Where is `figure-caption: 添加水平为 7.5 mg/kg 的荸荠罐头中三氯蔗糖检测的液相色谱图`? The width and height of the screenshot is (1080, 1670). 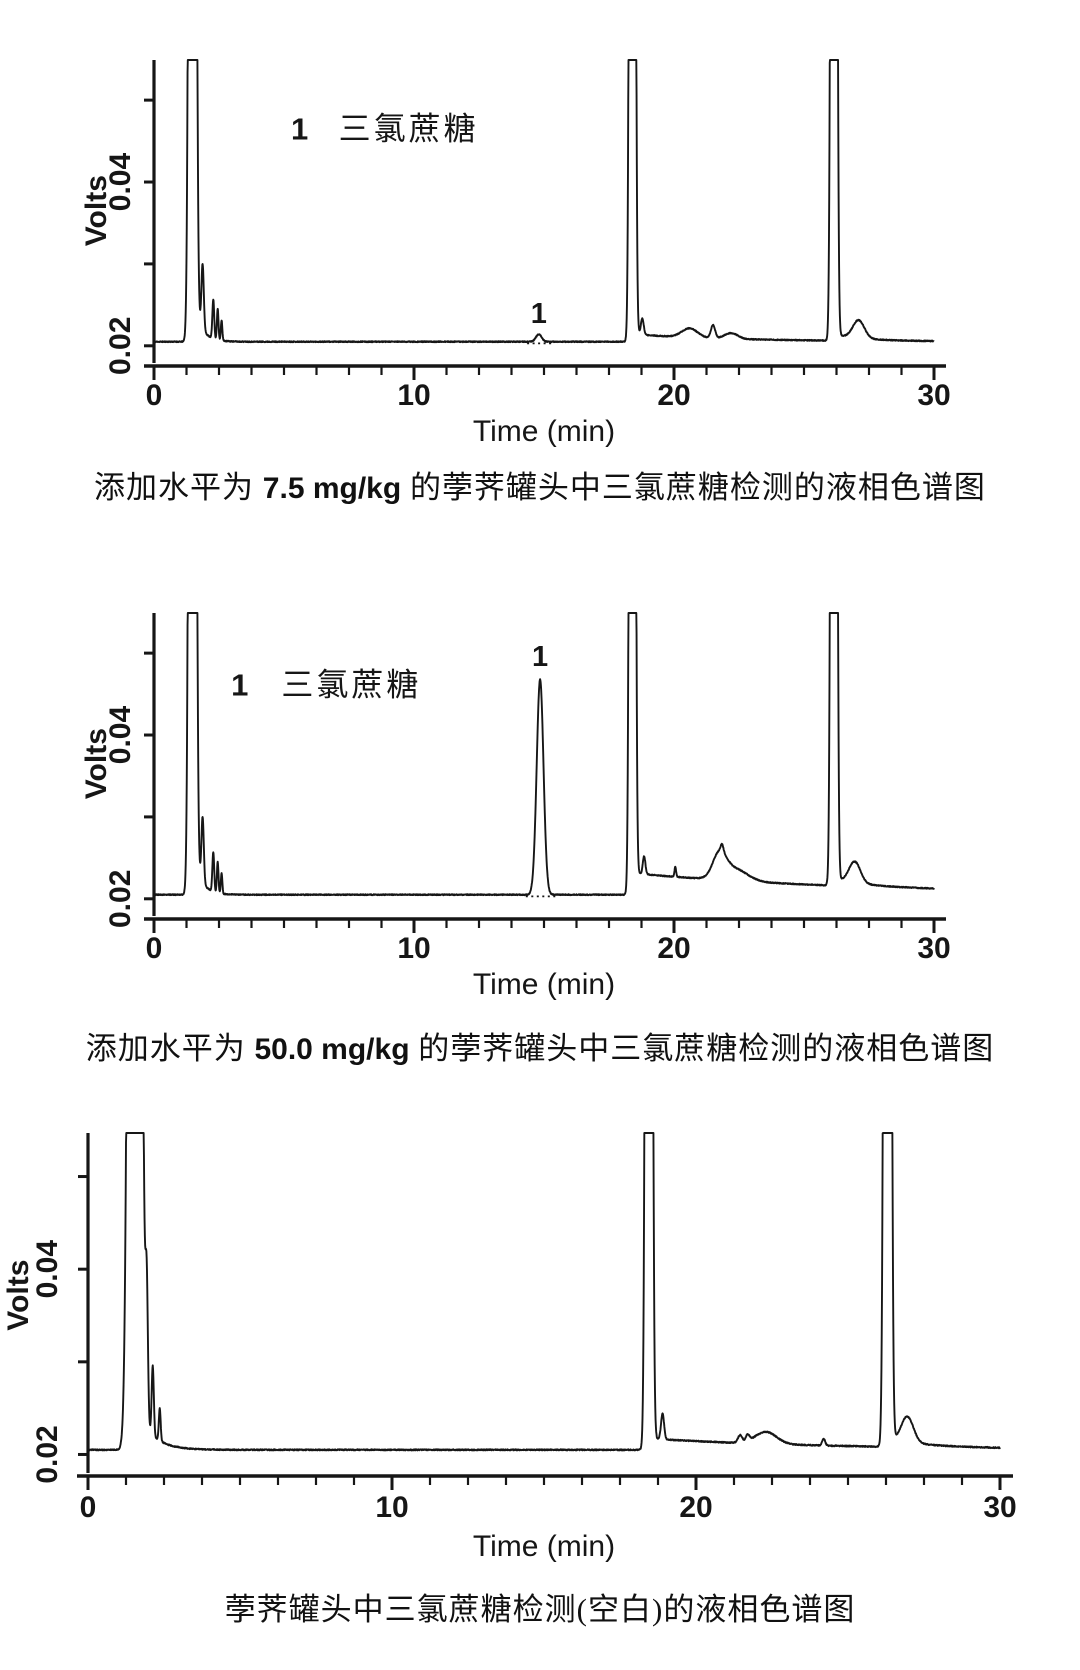
figure-caption: 添加水平为 7.5 mg/kg 的荸荠罐头中三氯蔗糖检测的液相色谱图 is located at coordinates (540, 488).